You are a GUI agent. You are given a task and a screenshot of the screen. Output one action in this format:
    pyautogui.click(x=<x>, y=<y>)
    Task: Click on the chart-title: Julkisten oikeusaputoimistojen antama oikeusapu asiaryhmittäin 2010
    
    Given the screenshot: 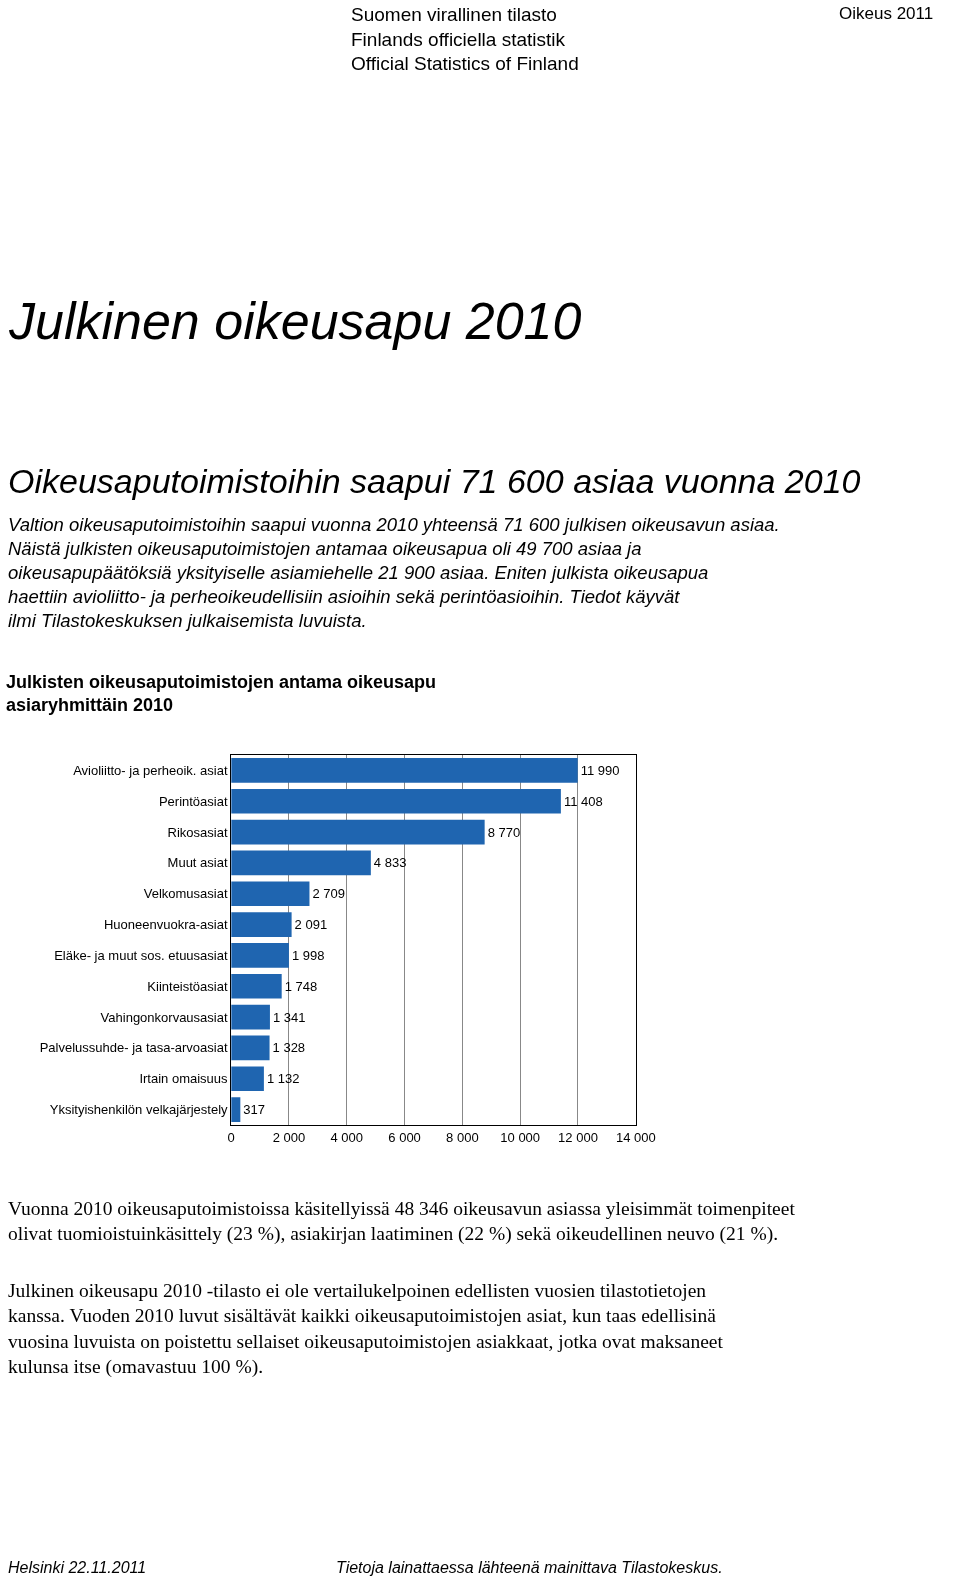 What is the action you would take?
    pyautogui.click(x=221, y=694)
    